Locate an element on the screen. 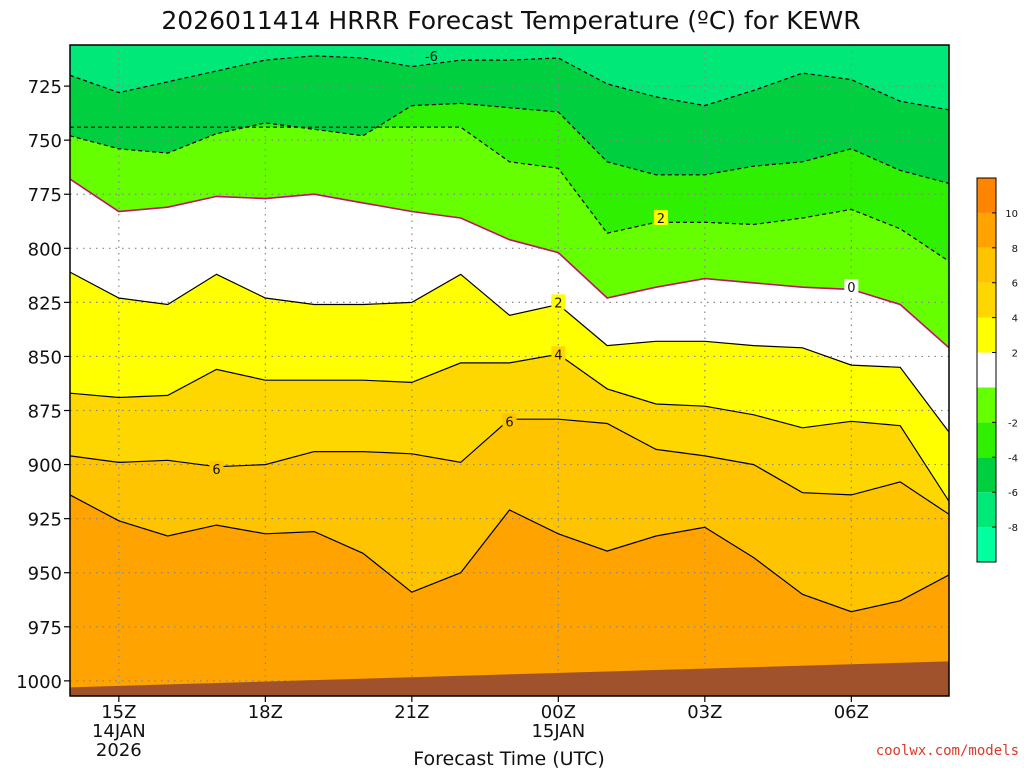  x-tick-label: 06Z is located at coordinates (851, 712).